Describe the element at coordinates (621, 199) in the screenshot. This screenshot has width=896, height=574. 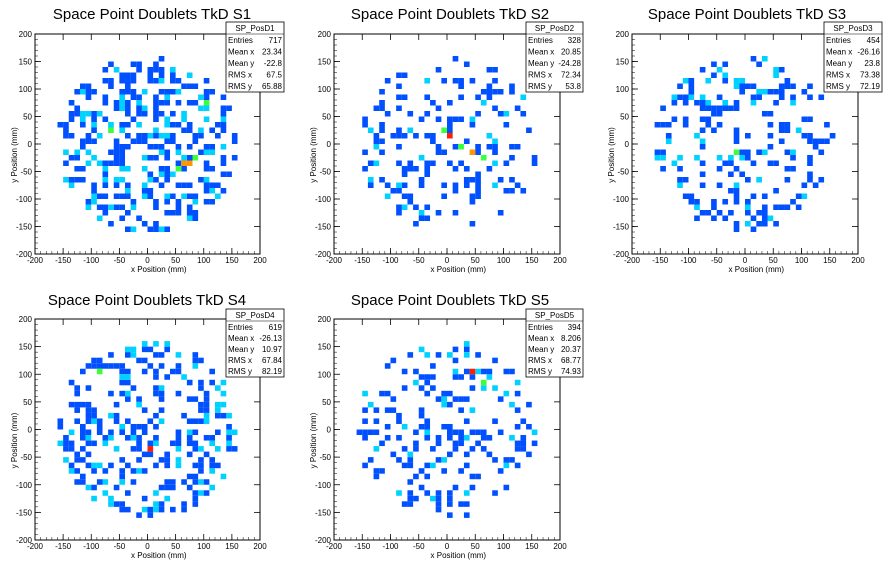
I see `y-tick-label: -100` at that location.